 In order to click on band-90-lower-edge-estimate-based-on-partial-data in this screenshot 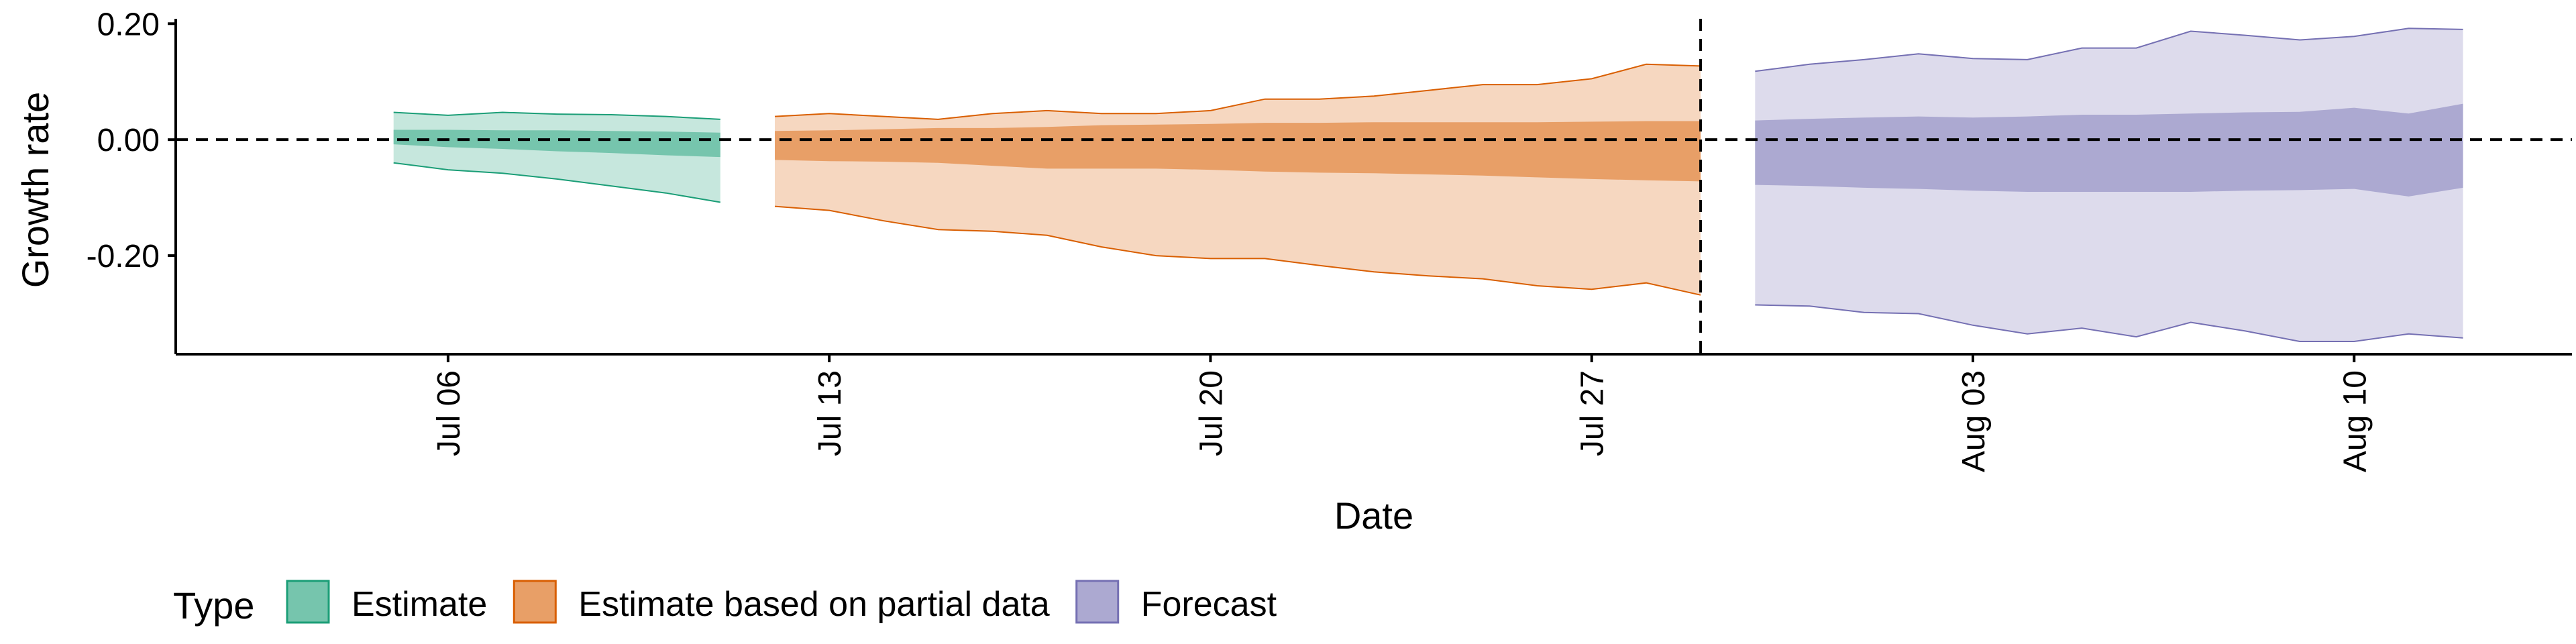, I will do `click(1237, 250)`.